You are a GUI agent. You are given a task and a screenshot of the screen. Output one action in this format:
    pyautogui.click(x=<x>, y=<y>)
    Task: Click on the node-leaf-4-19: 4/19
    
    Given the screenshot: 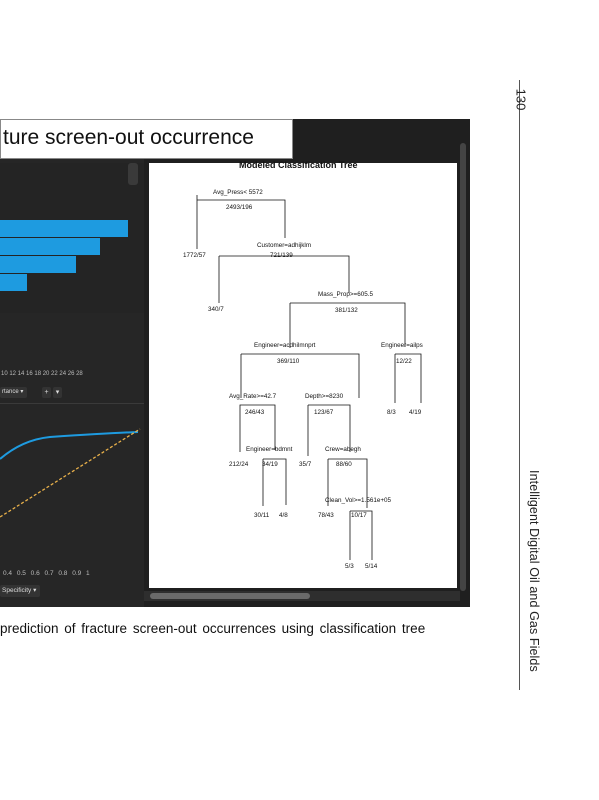 What is the action you would take?
    pyautogui.click(x=415, y=412)
    